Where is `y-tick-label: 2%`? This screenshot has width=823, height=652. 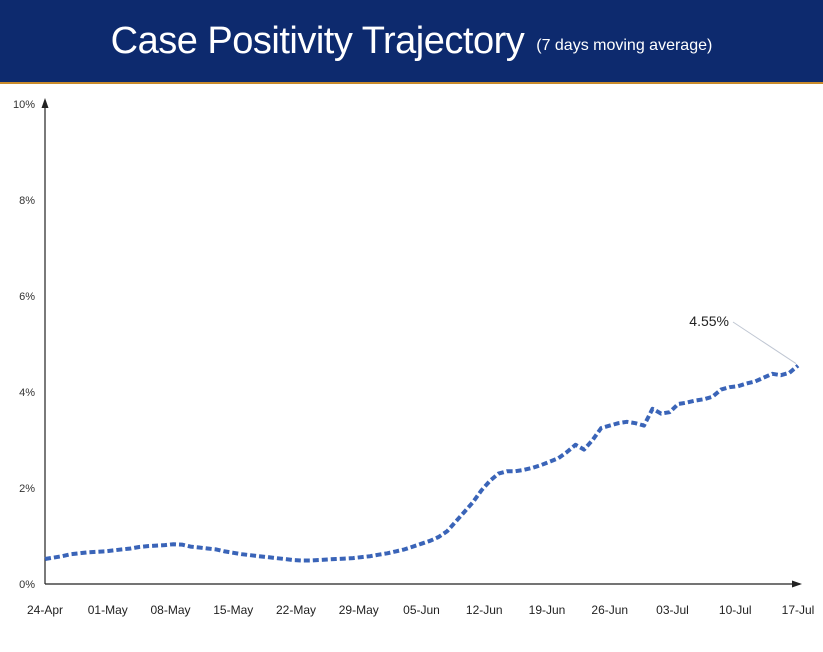 y-tick-label: 2% is located at coordinates (27, 489).